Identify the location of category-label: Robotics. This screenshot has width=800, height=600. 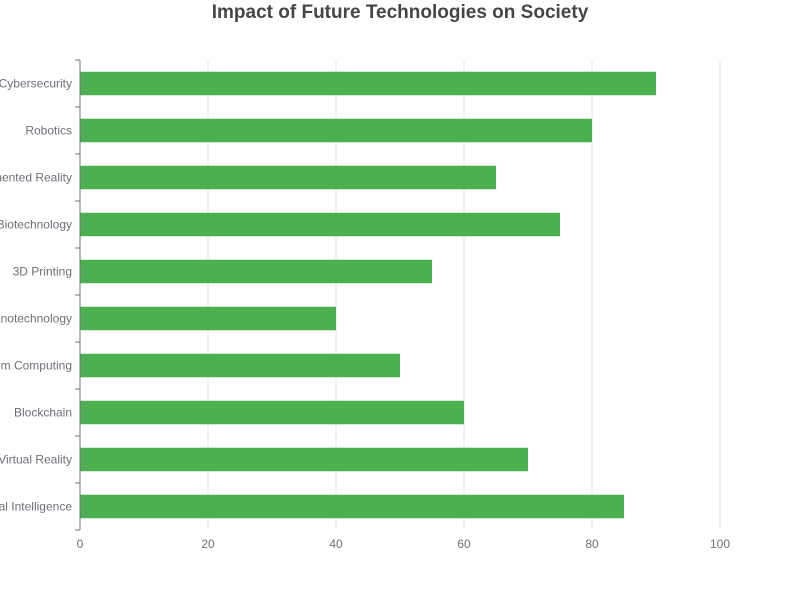
(48, 131).